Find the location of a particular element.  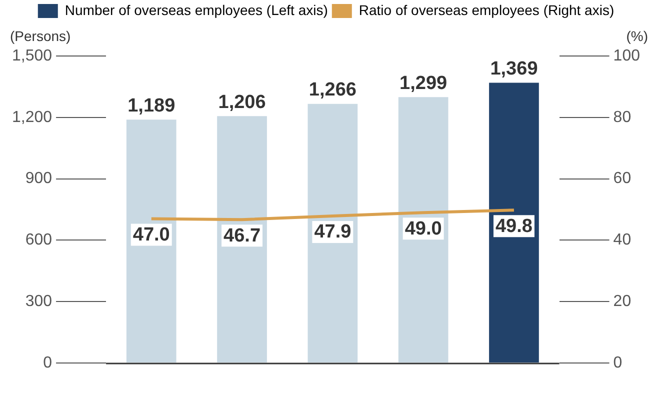

y-tick-label: 0 is located at coordinates (47, 363).